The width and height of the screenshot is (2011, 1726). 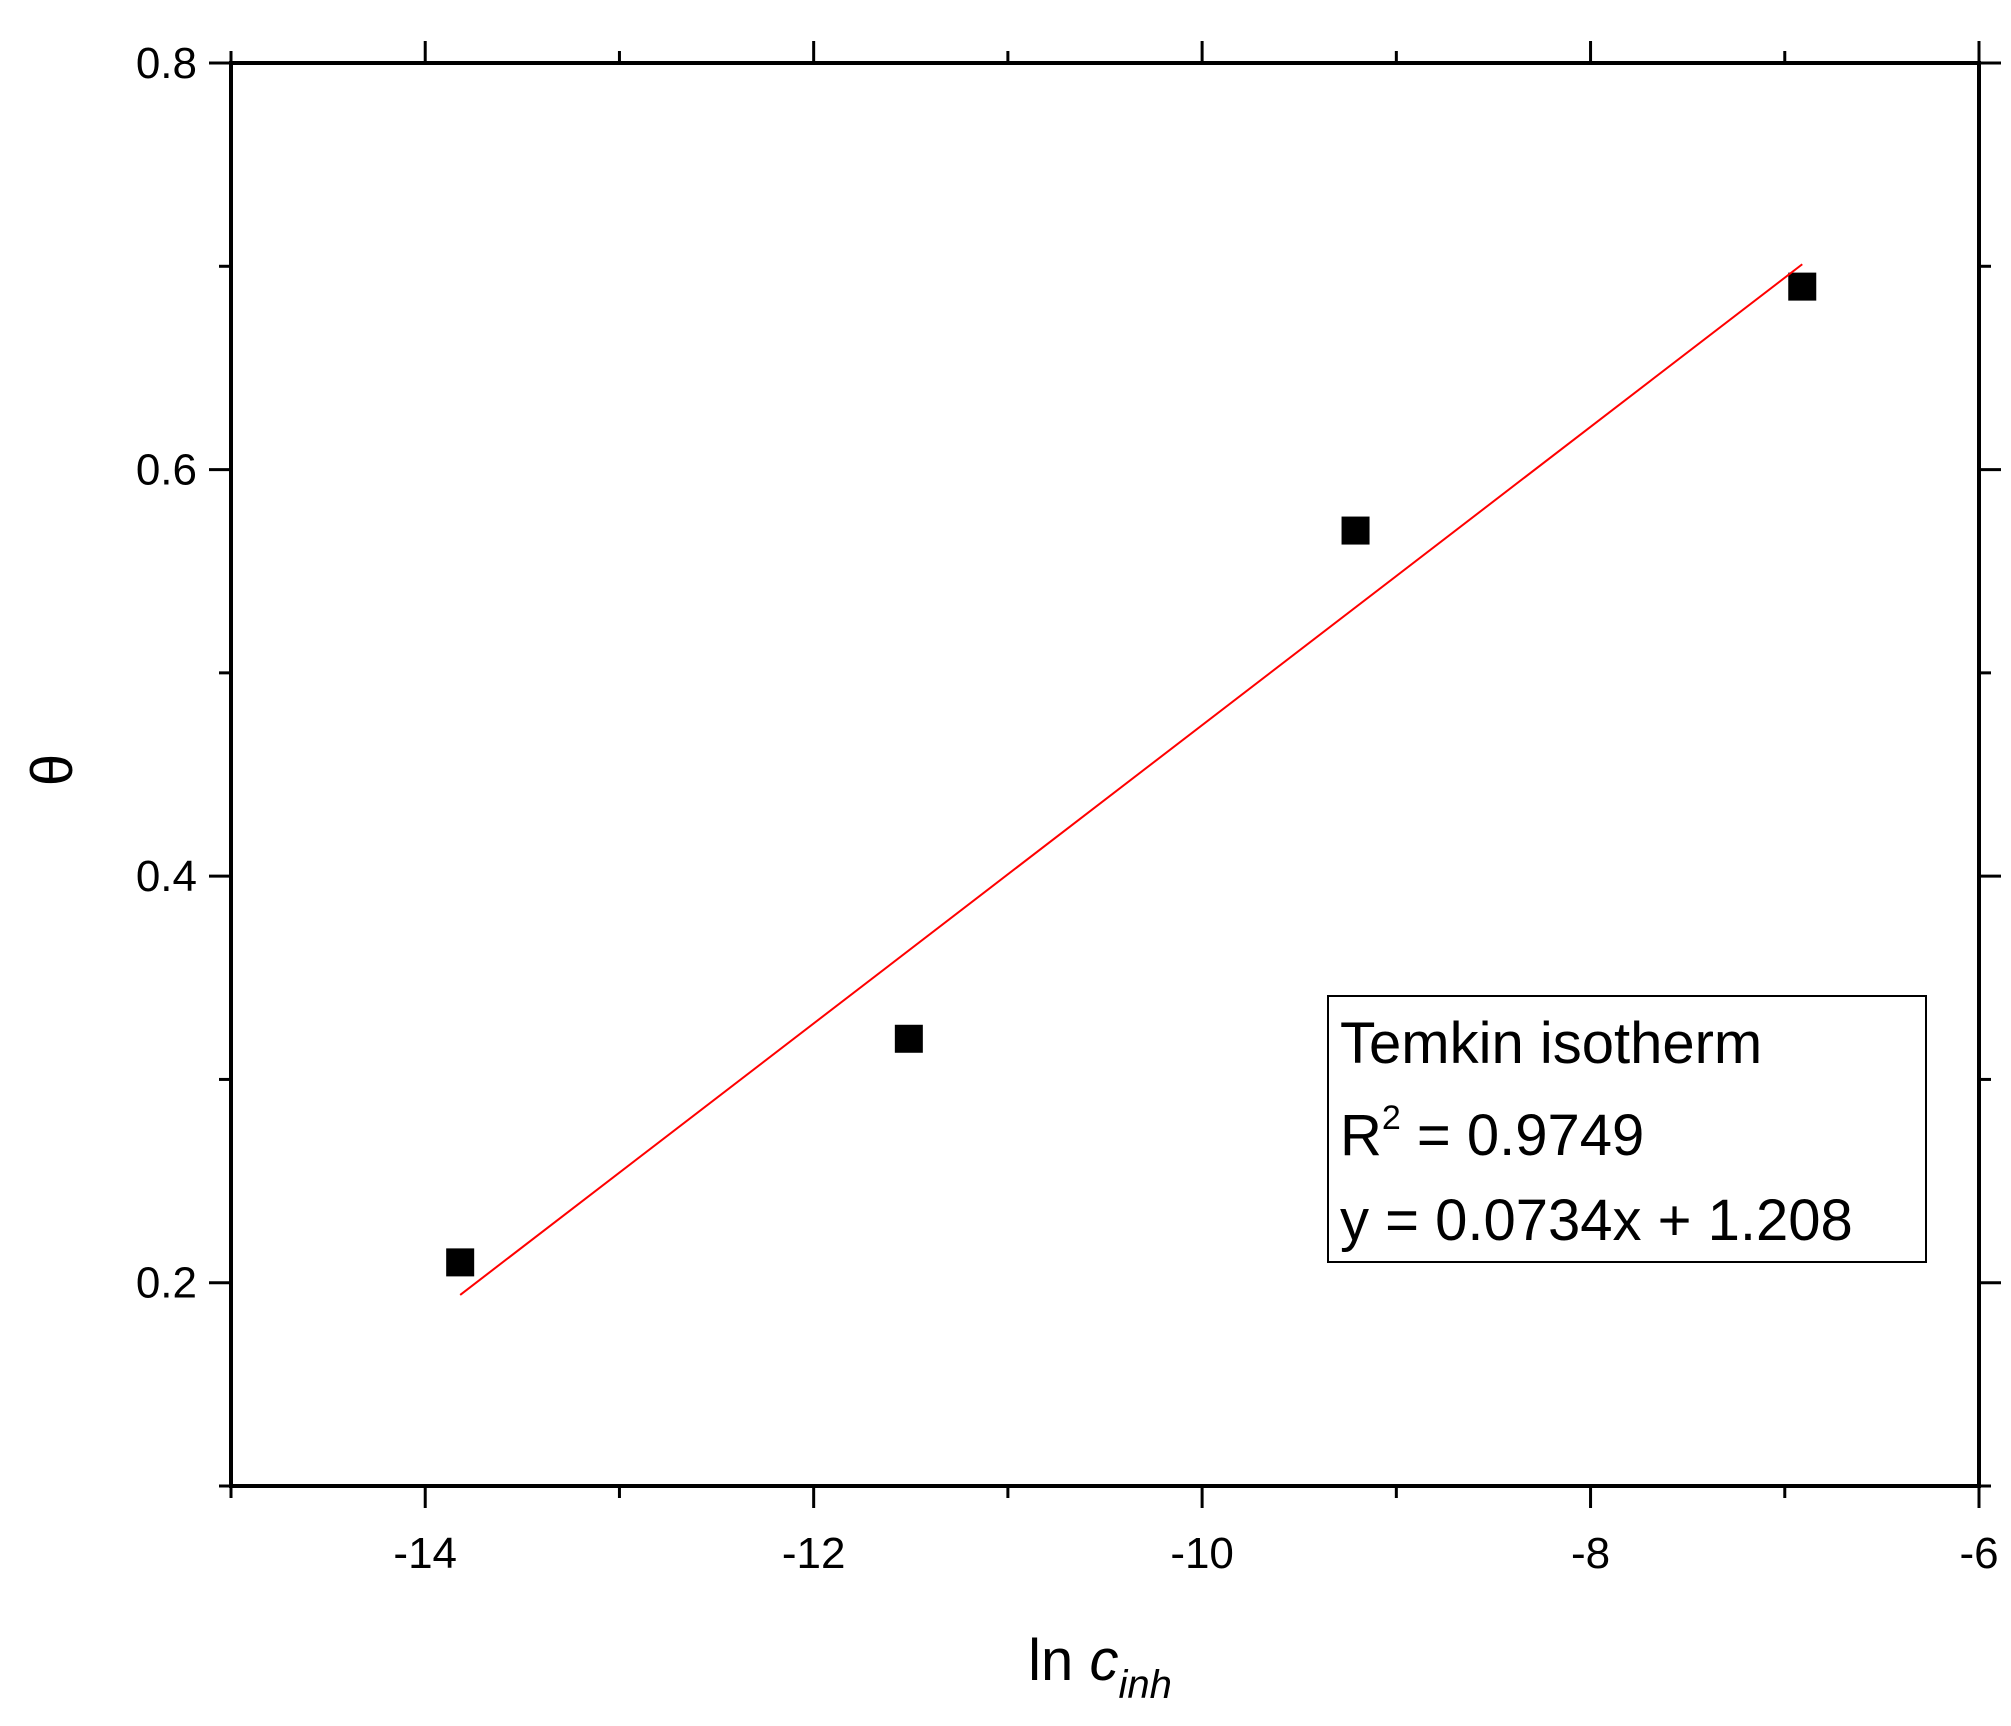 I want to click on x-tick-label: -12, so click(x=814, y=1553).